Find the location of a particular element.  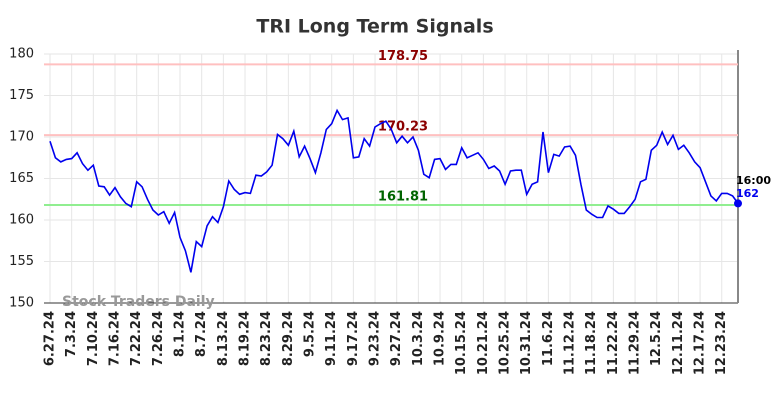

x-tick-label: 9.5.24 is located at coordinates (310, 334).